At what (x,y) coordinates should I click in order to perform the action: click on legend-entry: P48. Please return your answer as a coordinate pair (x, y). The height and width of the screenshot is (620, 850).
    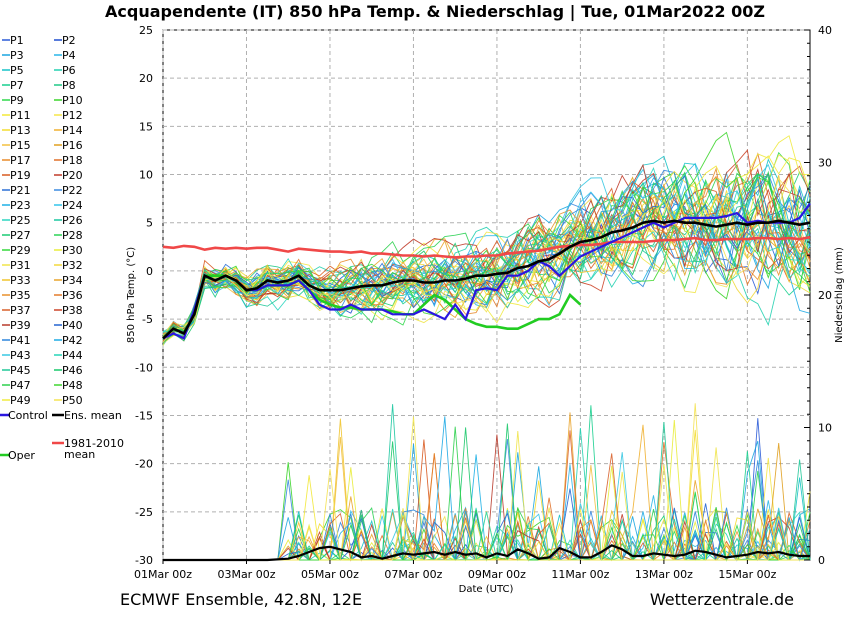
    Looking at the image, I should click on (72, 385).